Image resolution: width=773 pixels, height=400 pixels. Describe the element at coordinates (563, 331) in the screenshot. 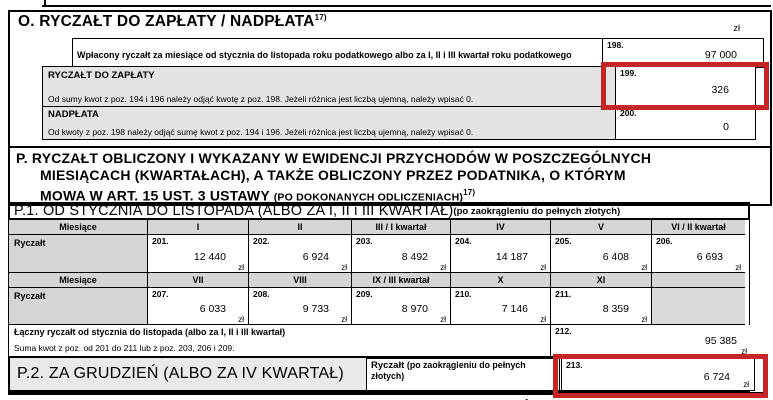

I see `field-212-number: 212.` at that location.